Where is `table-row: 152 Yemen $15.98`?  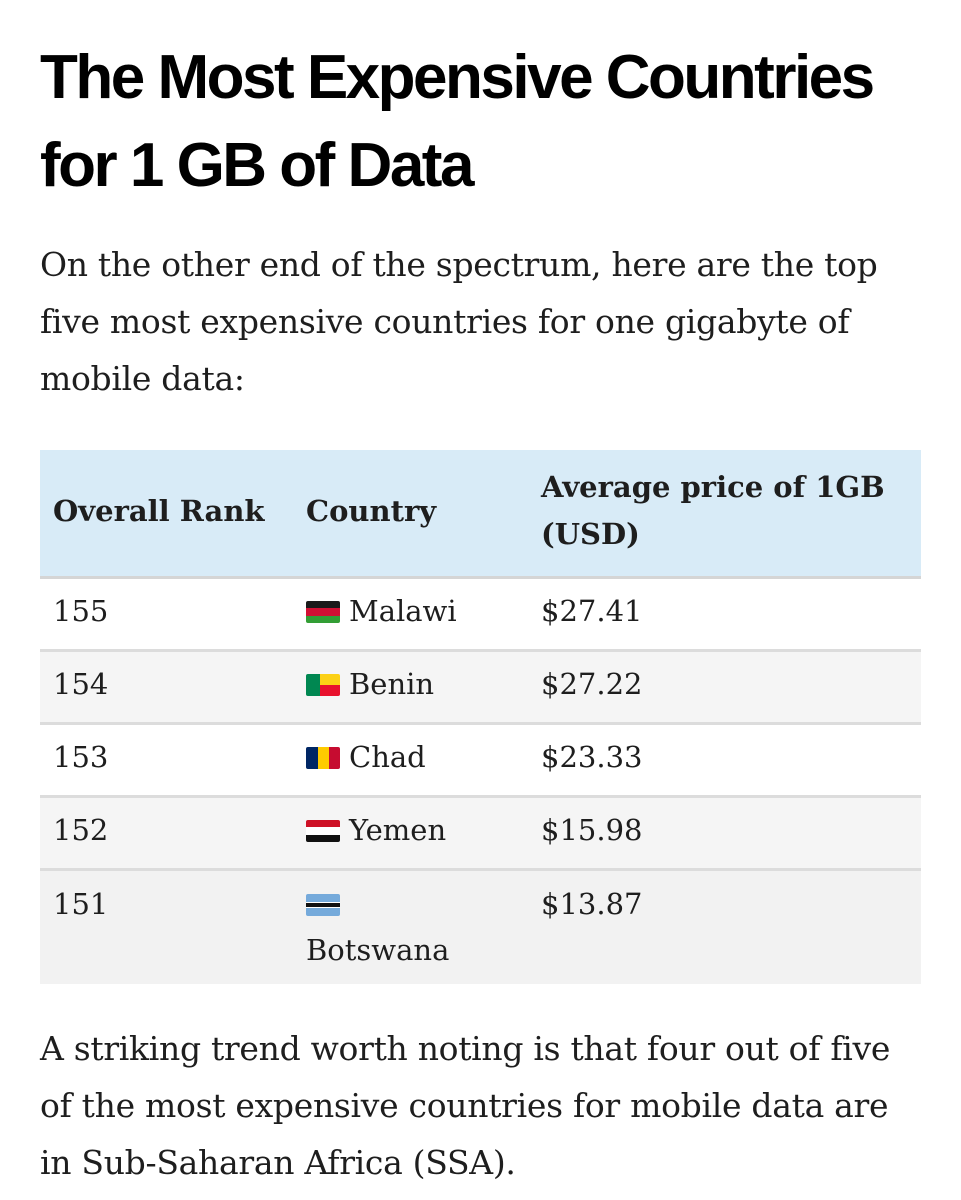 table-row: 152 Yemen $15.98 is located at coordinates (480, 833).